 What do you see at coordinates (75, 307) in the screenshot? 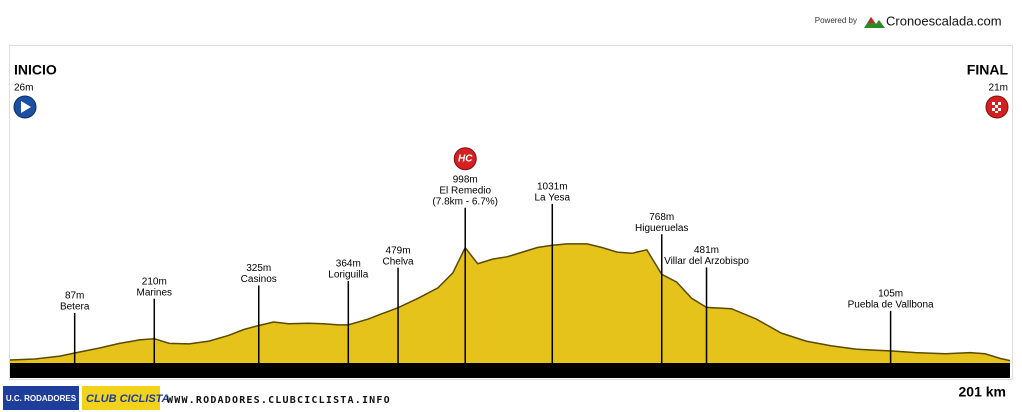
I see `waypoint-name: Betera` at bounding box center [75, 307].